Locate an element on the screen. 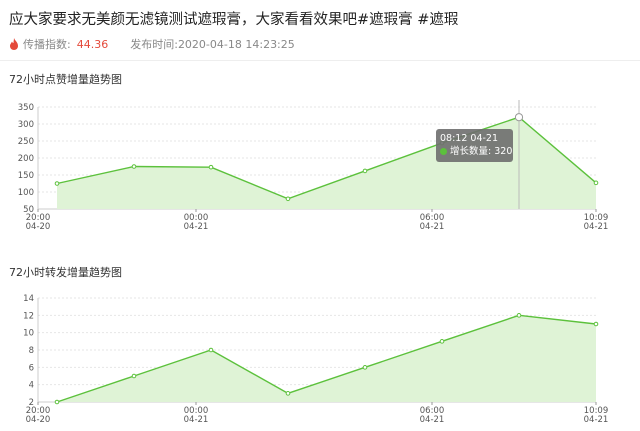 The height and width of the screenshot is (431, 640). tooltip-label: 增长数量: is located at coordinates (471, 151).